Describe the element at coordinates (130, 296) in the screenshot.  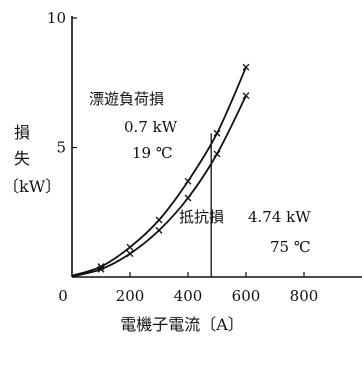
I see `x-tick-label: 200` at that location.